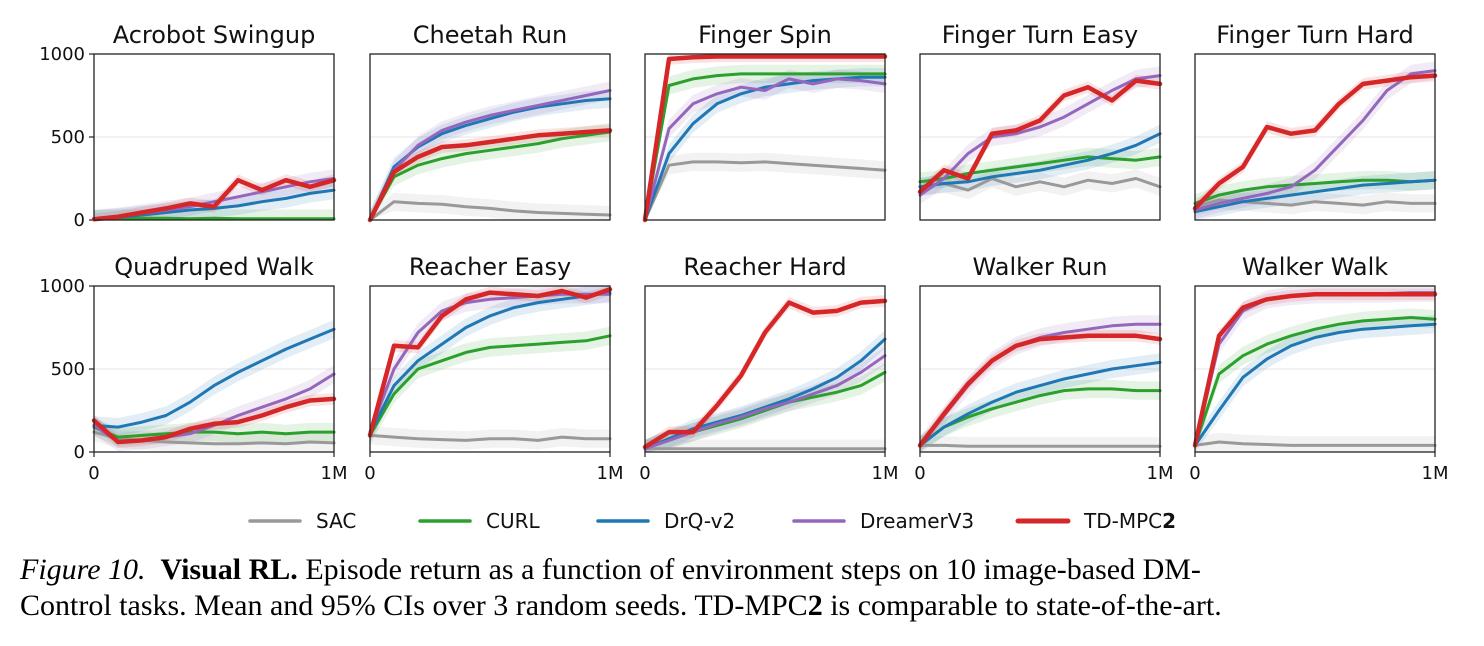 Image resolution: width=1484 pixels, height=646 pixels. What do you see at coordinates (68, 369) in the screenshot?
I see `y-tick-label: 500` at bounding box center [68, 369].